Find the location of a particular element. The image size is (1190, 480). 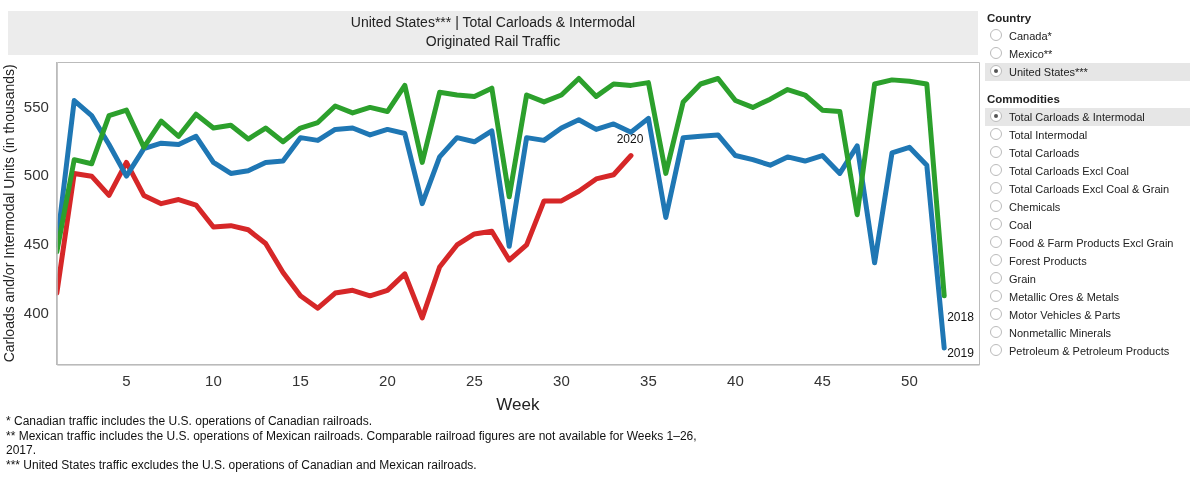

text: Coal is located at coordinates (1020, 225).